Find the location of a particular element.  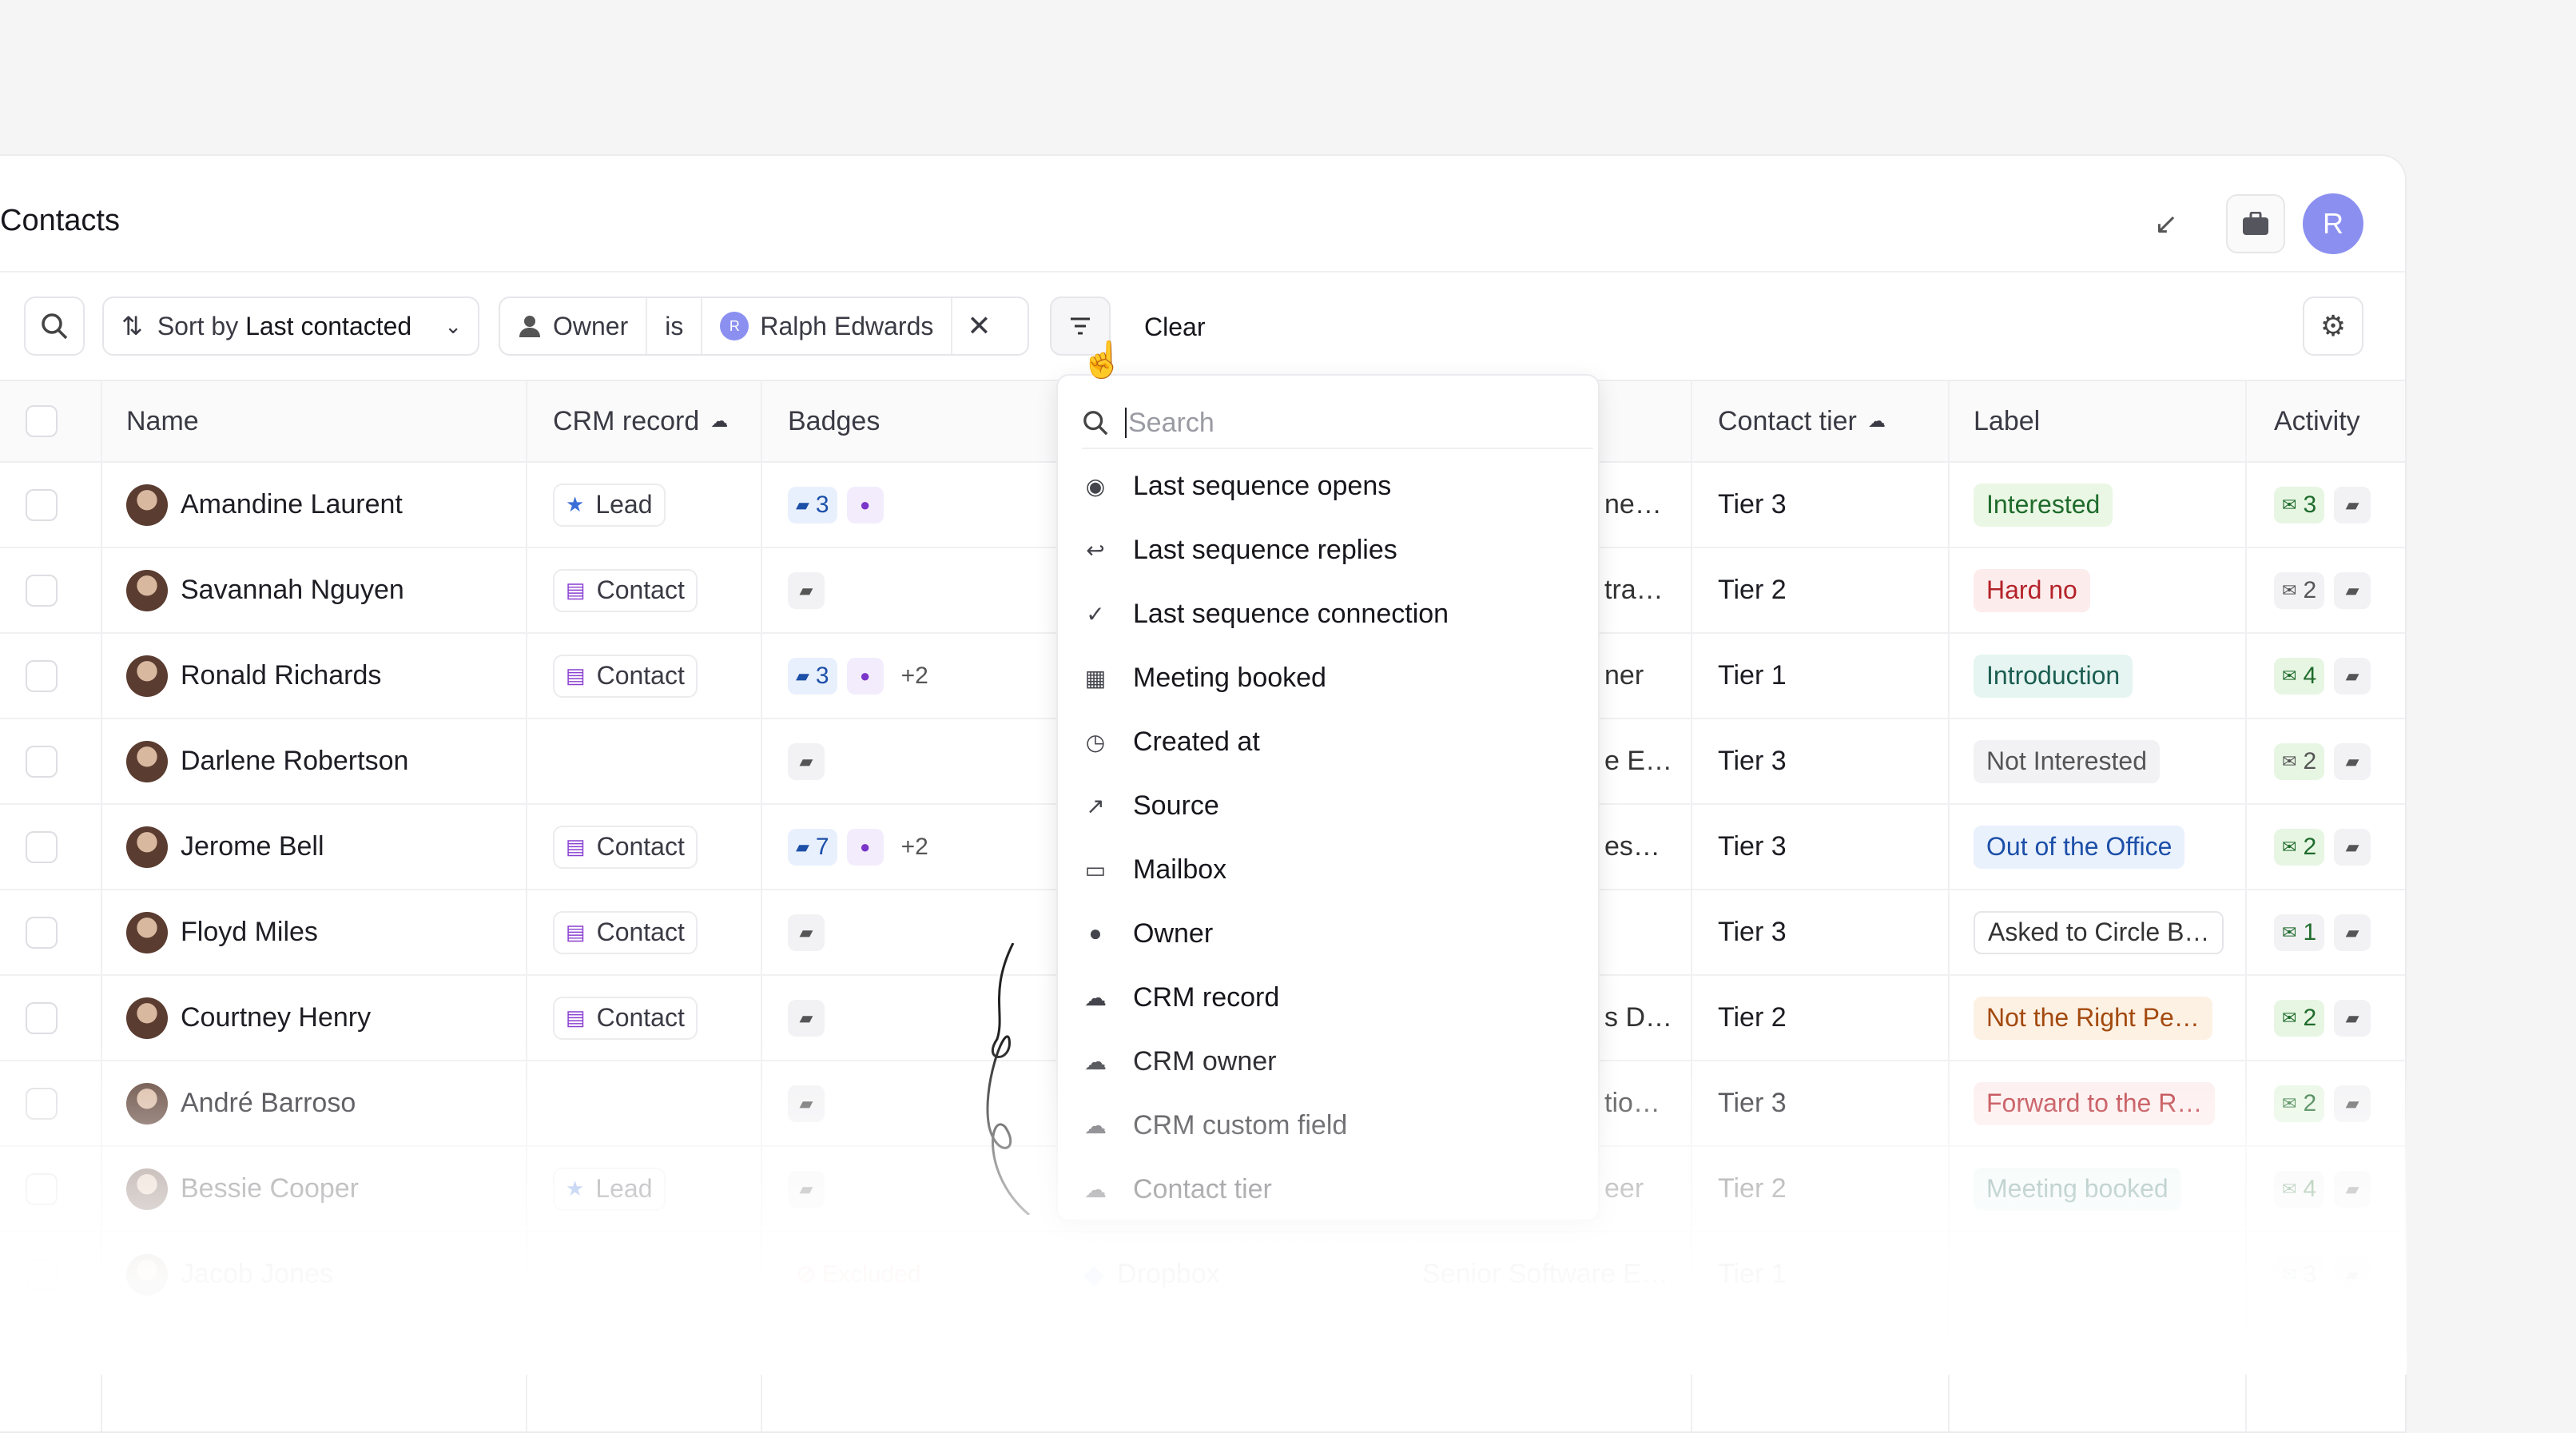

menu-item-crm-owner: ☁ CRM owner is located at coordinates (1179, 1061).